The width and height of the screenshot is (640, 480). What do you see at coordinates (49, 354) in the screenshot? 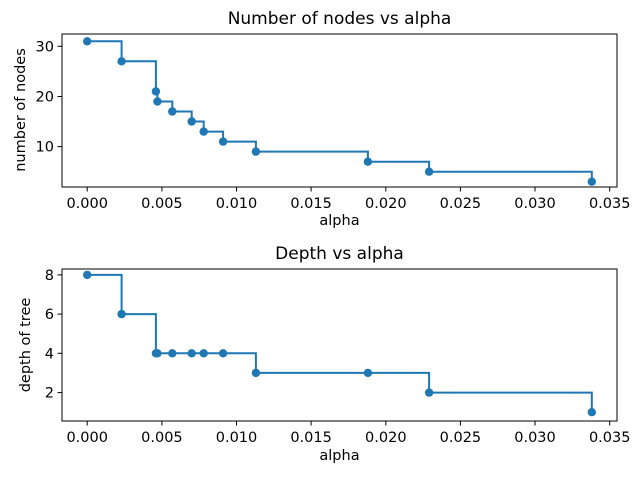
I see `y-tick-label: 4` at bounding box center [49, 354].